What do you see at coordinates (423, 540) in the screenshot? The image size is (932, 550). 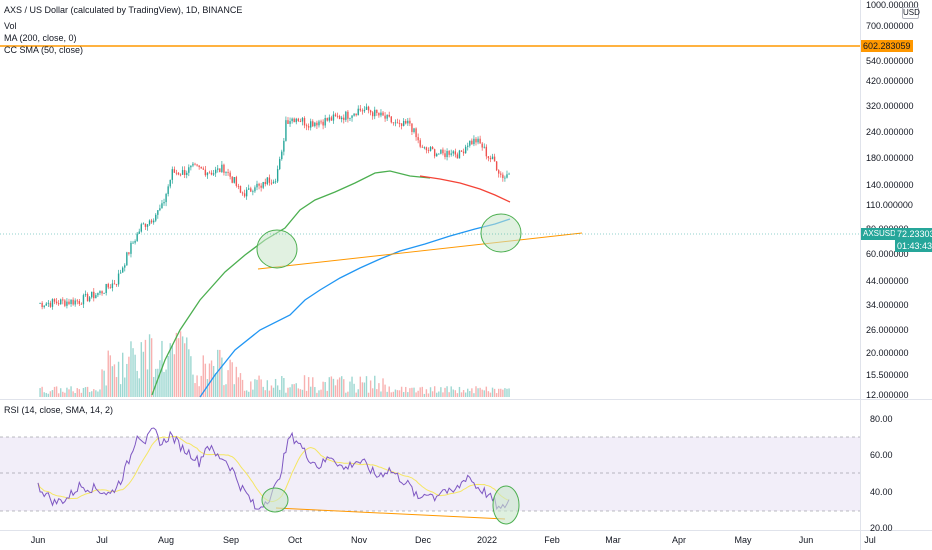 I see `time-tick-label: Dec` at bounding box center [423, 540].